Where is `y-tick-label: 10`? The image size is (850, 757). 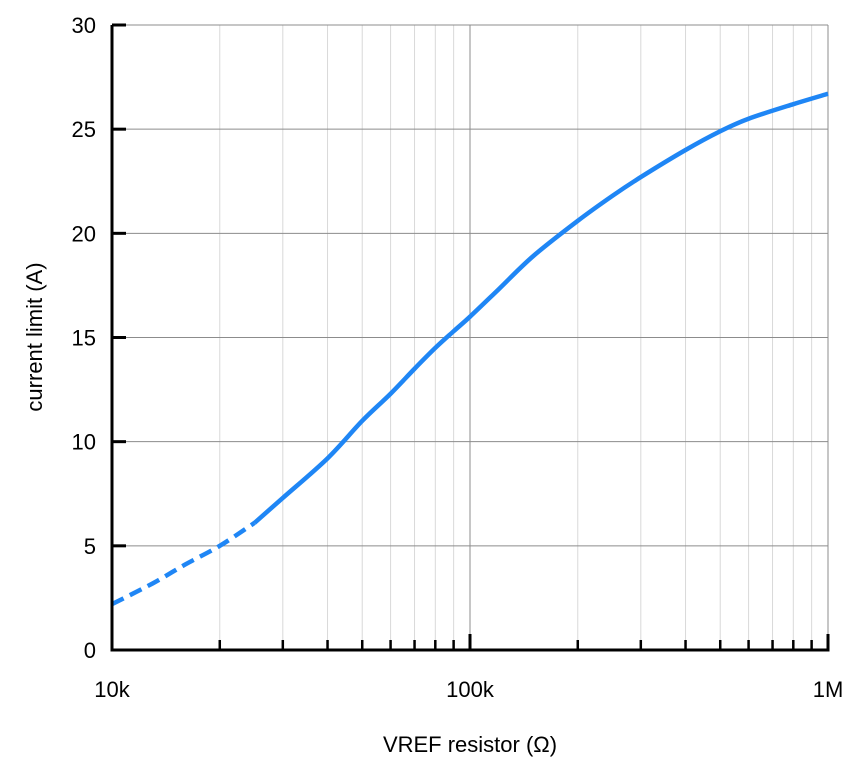 y-tick-label: 10 is located at coordinates (84, 442).